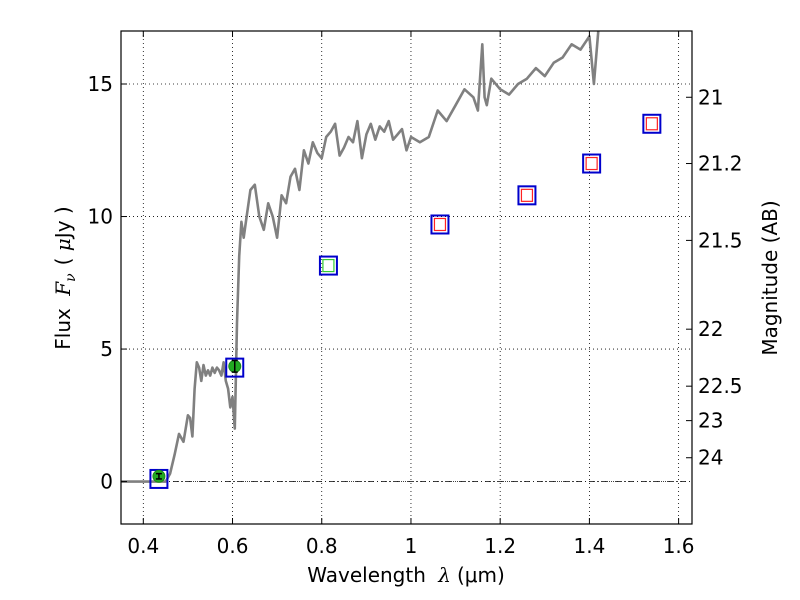 The image size is (800, 600). Describe the element at coordinates (710, 97) in the screenshot. I see `y2-tick-label: 21` at that location.